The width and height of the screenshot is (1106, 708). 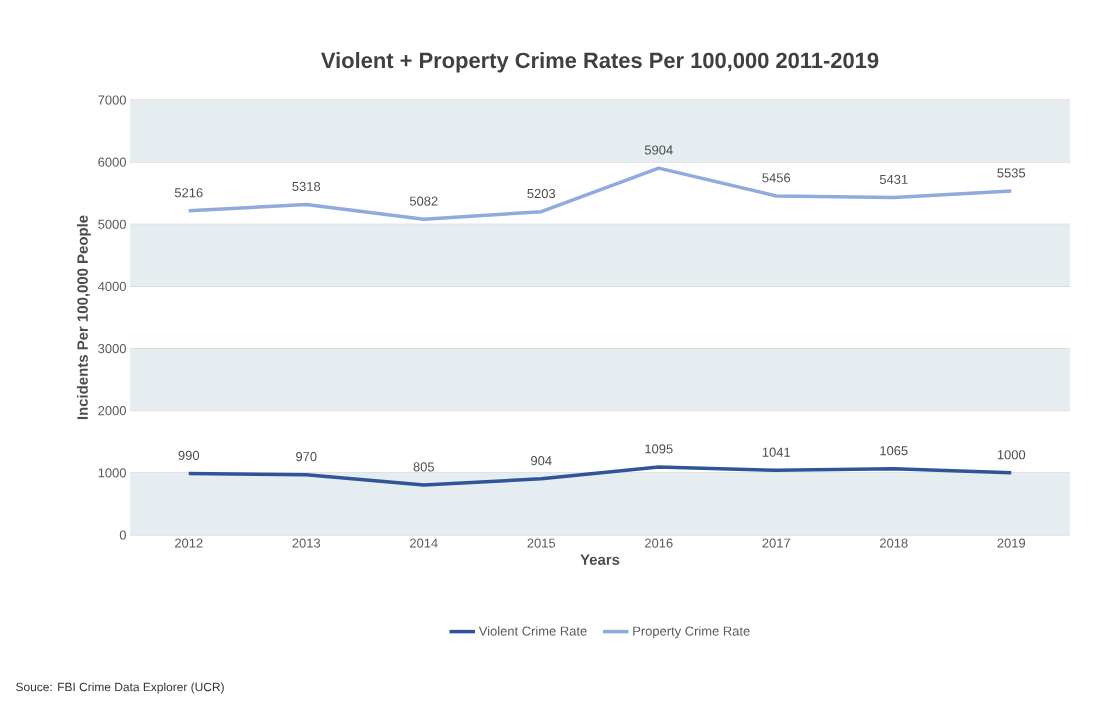 I want to click on chart-title: Violent + Property Crime Rates Per 100,000 2011-2019, so click(x=600, y=62).